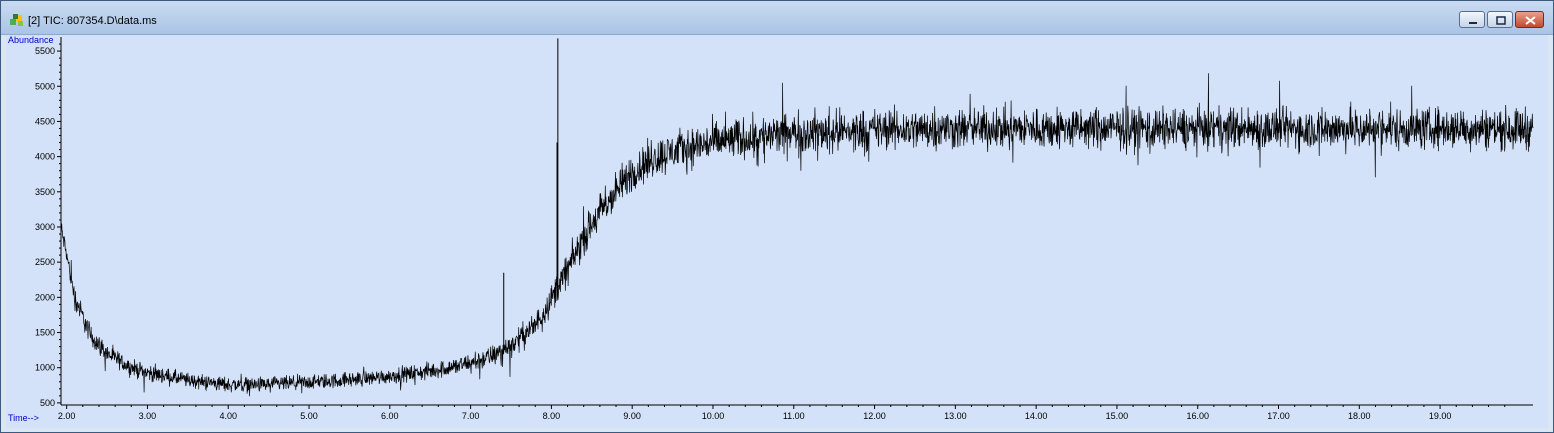  Describe the element at coordinates (45, 121) in the screenshot. I see `y-tick-label: 4500` at that location.